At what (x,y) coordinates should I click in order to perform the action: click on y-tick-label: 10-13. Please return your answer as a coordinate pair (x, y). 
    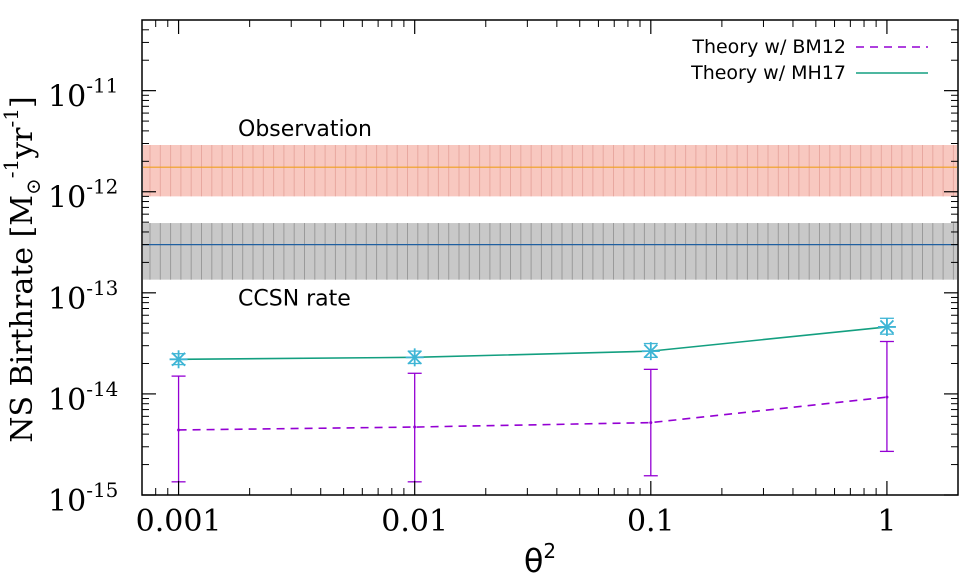
    Looking at the image, I should click on (83, 296).